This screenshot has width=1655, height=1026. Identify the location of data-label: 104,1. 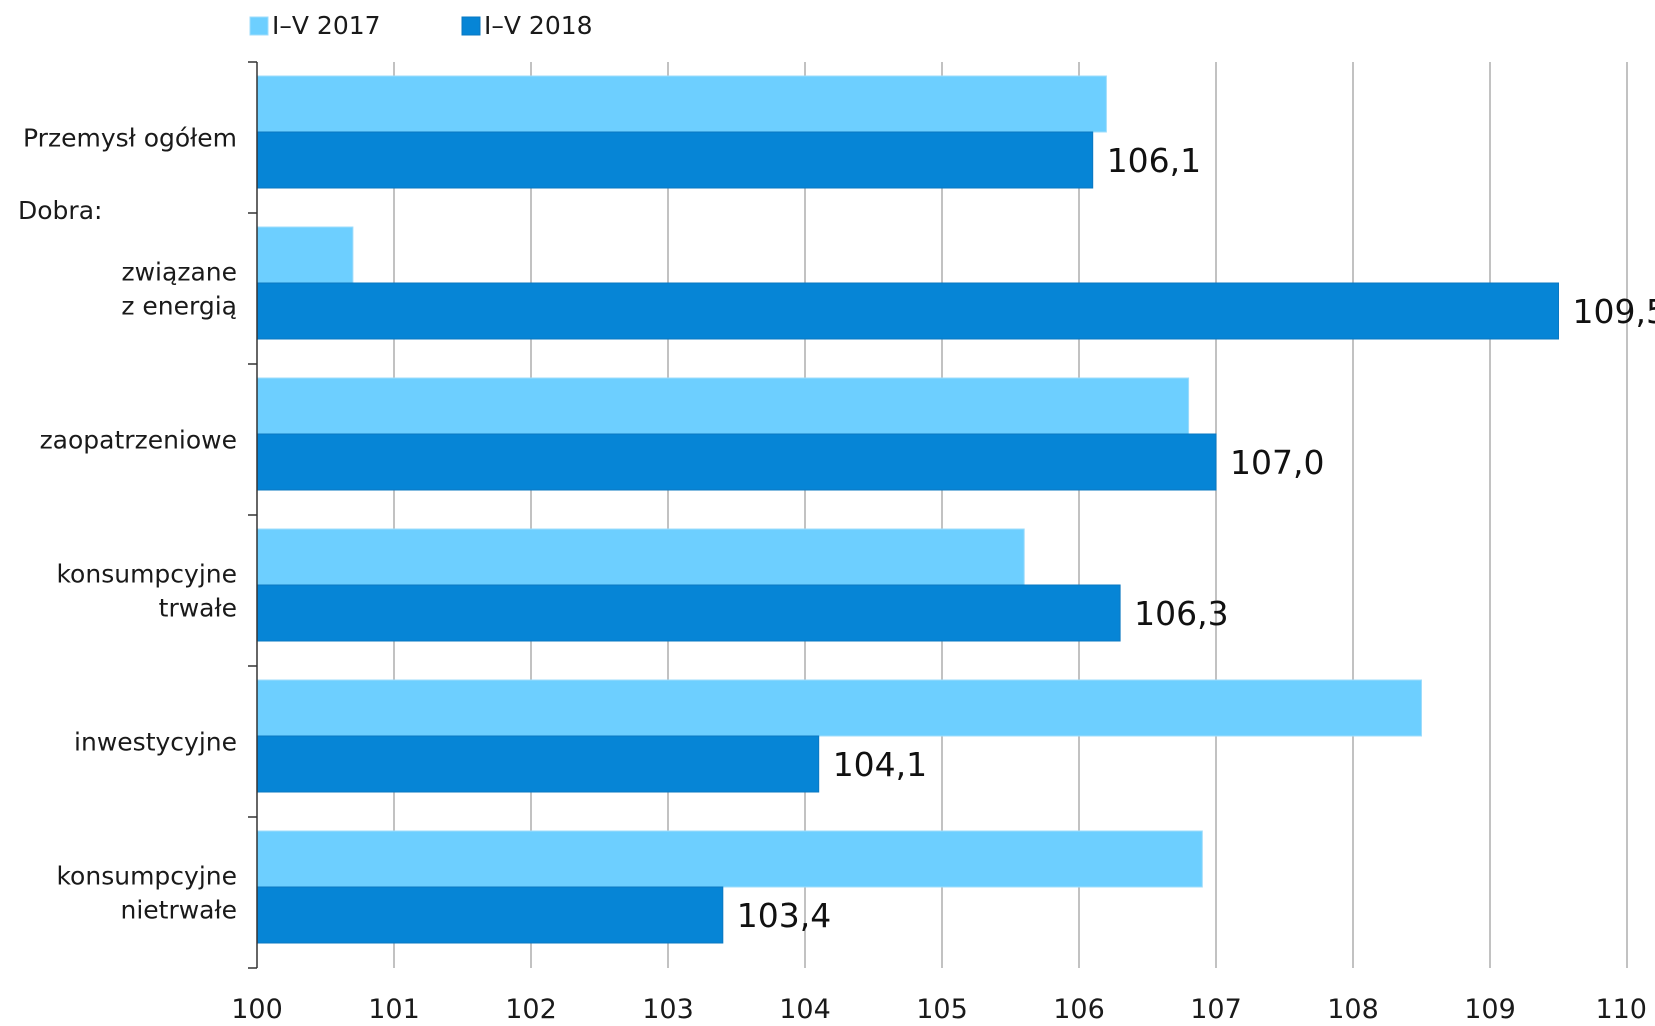
(880, 764).